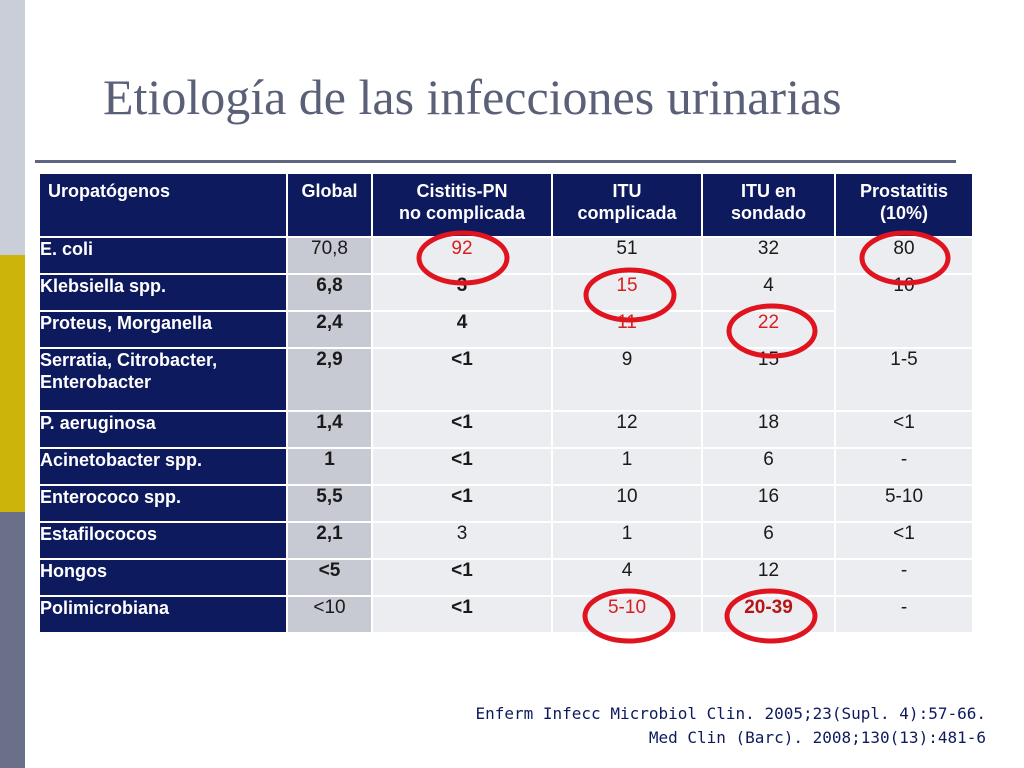 The image size is (1024, 768). I want to click on cell-itu-sondado: 12, so click(768, 577).